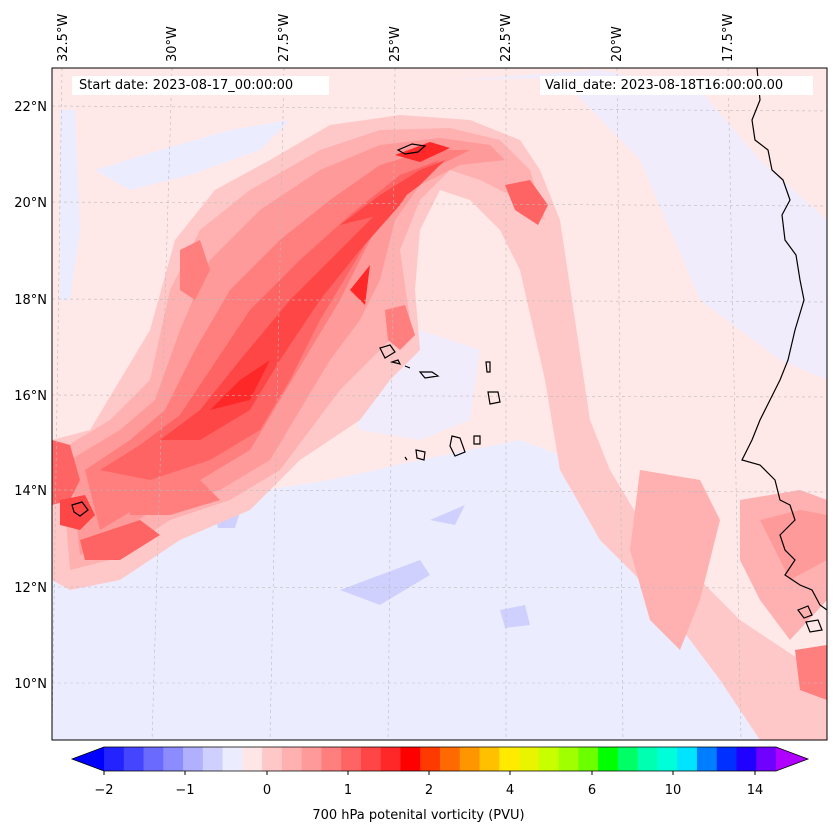 This screenshot has width=837, height=836. Describe the element at coordinates (284, 38) in the screenshot. I see `lon-label: 27.5°W` at that location.